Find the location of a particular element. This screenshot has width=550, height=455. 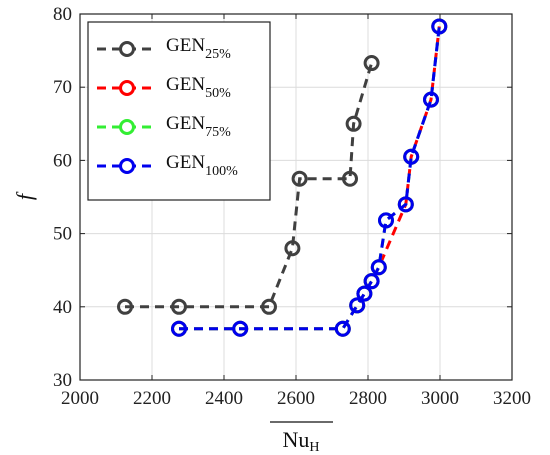

x-tick-label: 2000 is located at coordinates (80, 398).